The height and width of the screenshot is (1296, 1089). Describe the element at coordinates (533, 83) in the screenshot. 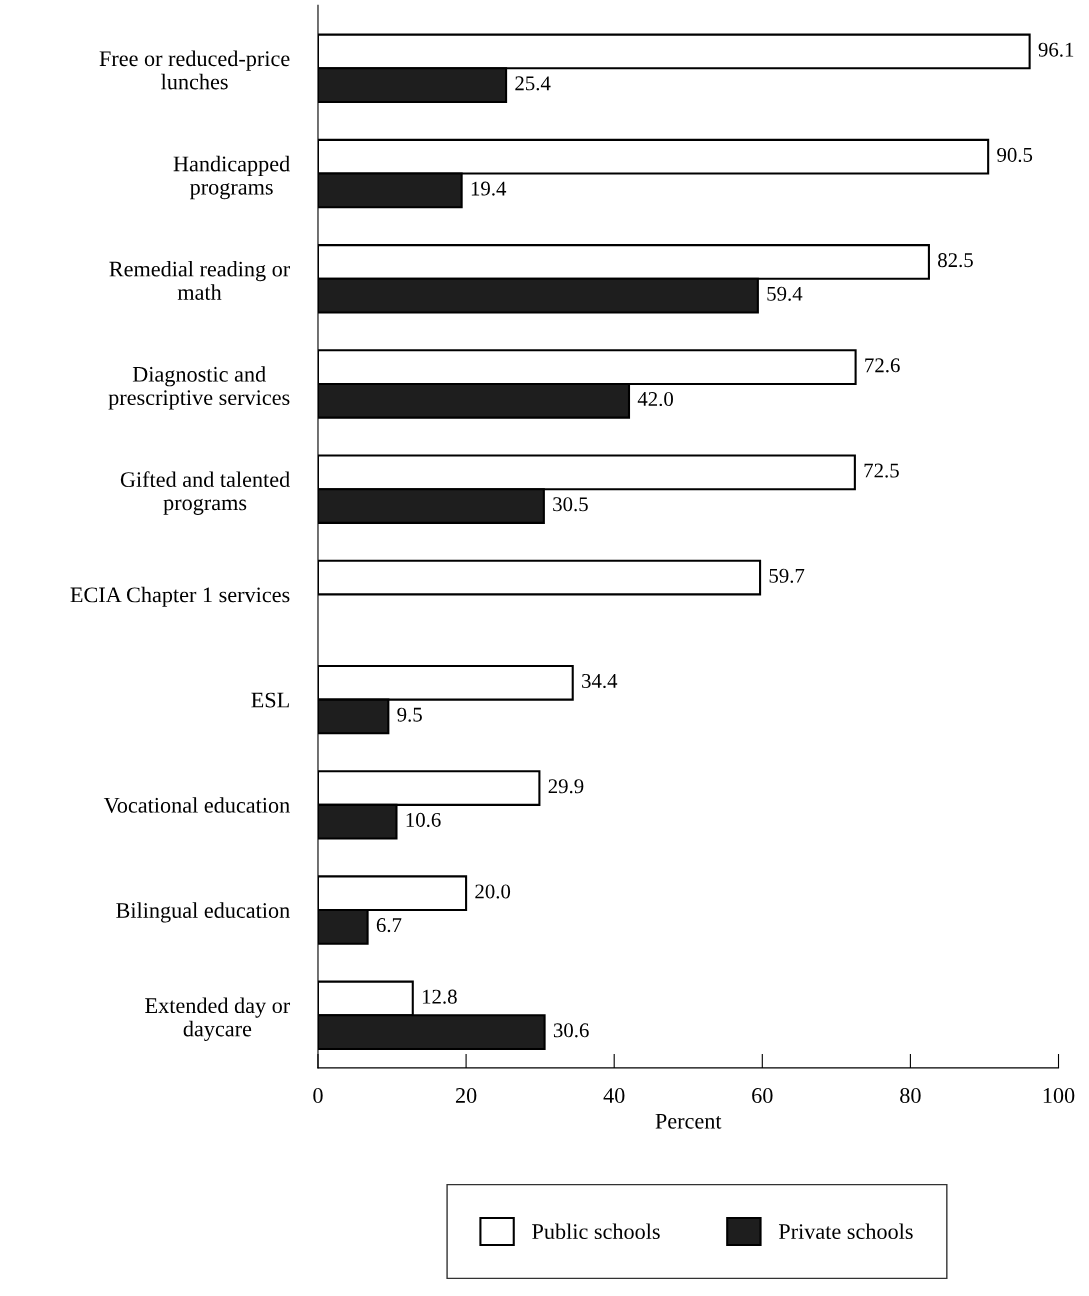

I see `data-label: 25.4` at that location.